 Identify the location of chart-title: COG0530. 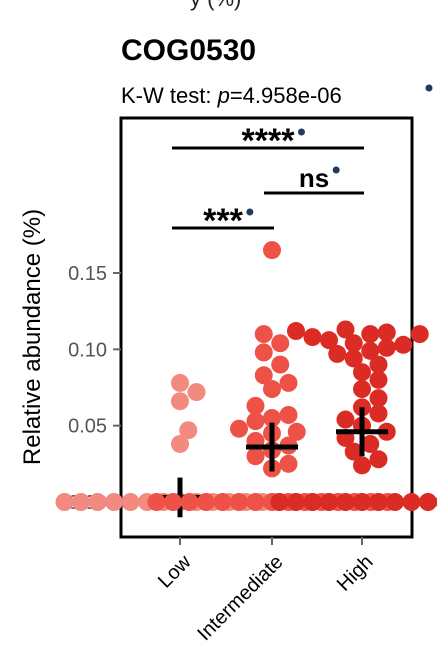
(188, 50).